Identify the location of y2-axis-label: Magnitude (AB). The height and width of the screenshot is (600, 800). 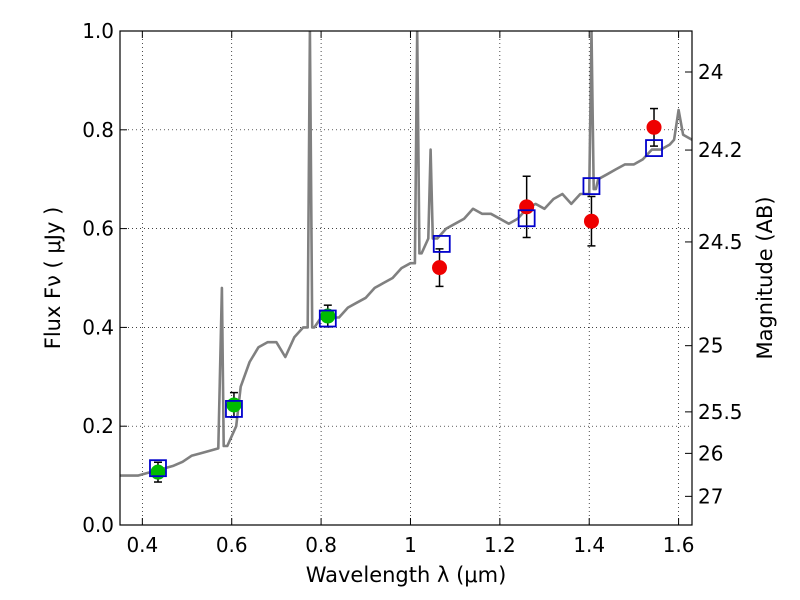
(765, 277).